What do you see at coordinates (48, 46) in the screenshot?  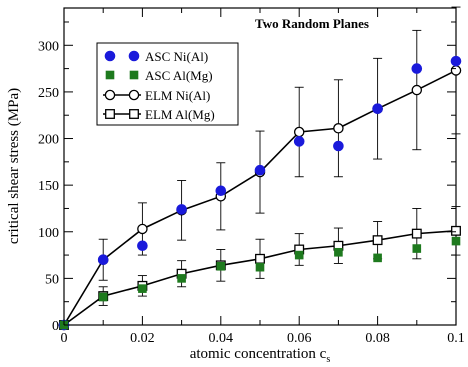 I see `y-tick-label: 300` at bounding box center [48, 46].